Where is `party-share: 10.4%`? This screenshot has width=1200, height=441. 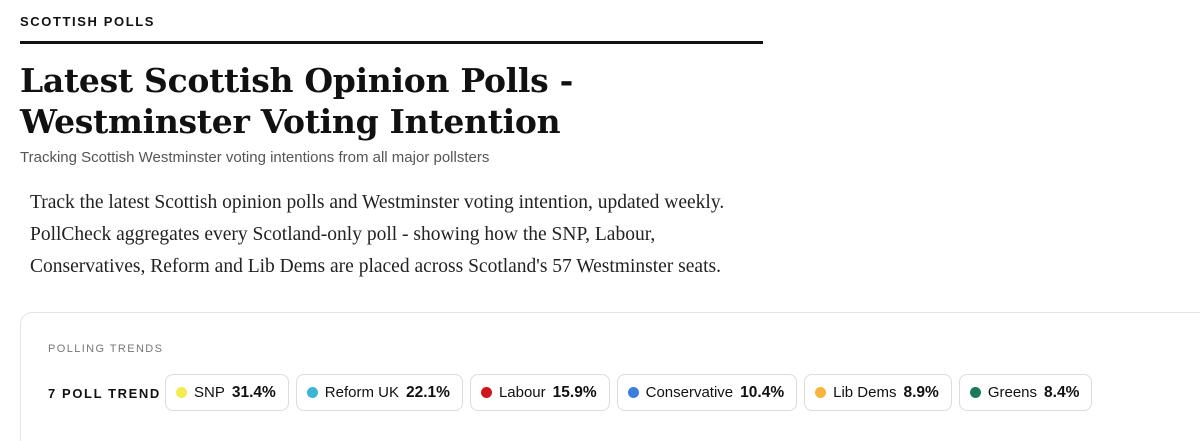
party-share: 10.4% is located at coordinates (762, 392).